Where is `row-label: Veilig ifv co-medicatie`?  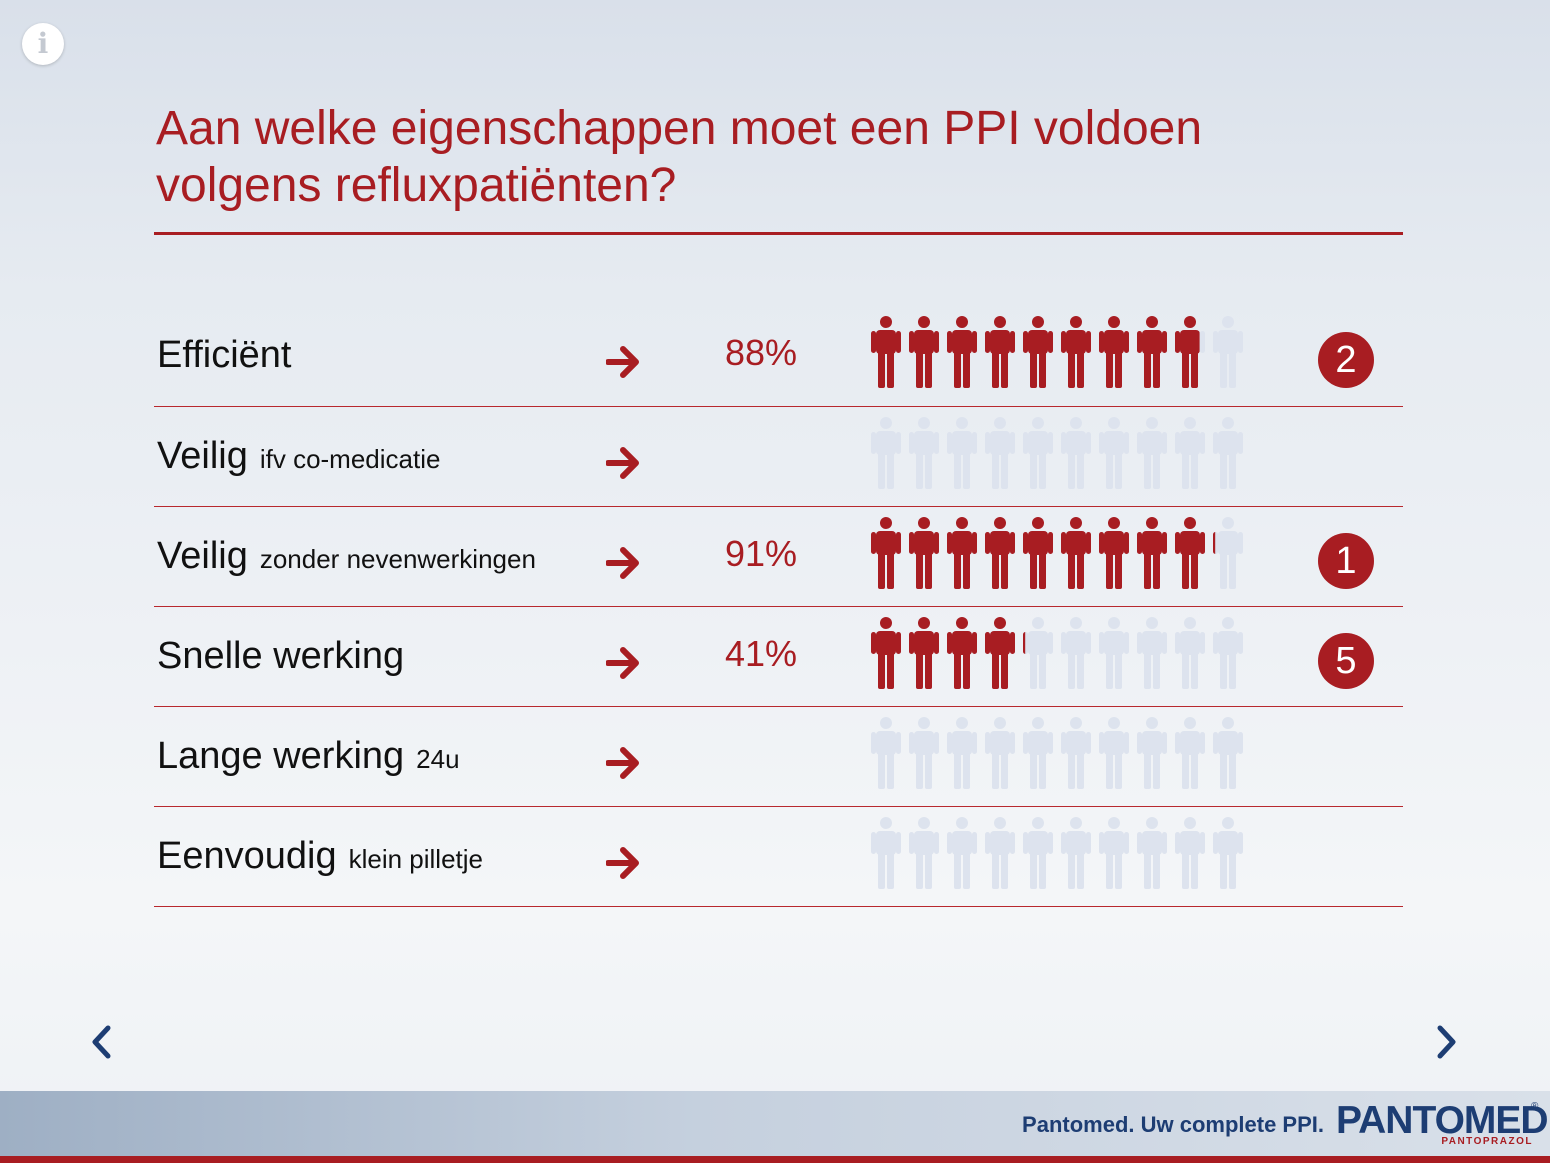 row-label: Veilig ifv co-medicatie is located at coordinates (298, 456).